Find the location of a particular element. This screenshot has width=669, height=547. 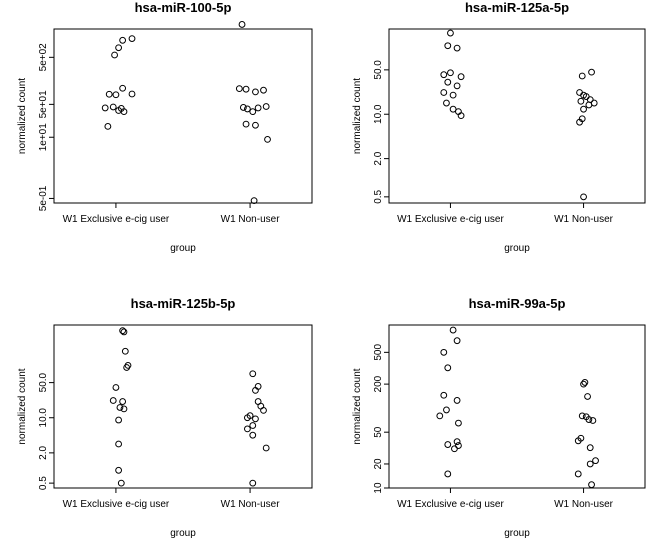

chart-title: hsa-miR-125a-5p is located at coordinates (517, 7).